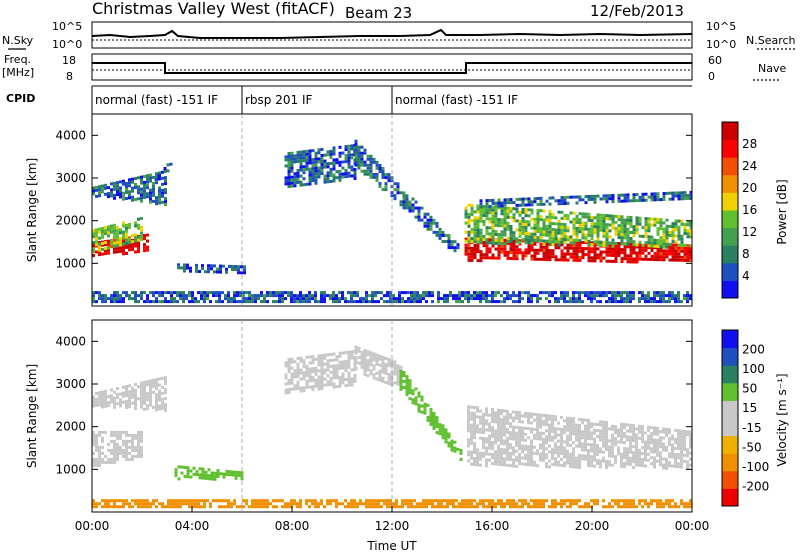 This screenshot has width=800, height=558. I want to click on noise-tick-left-top: 10^5, so click(67, 26).